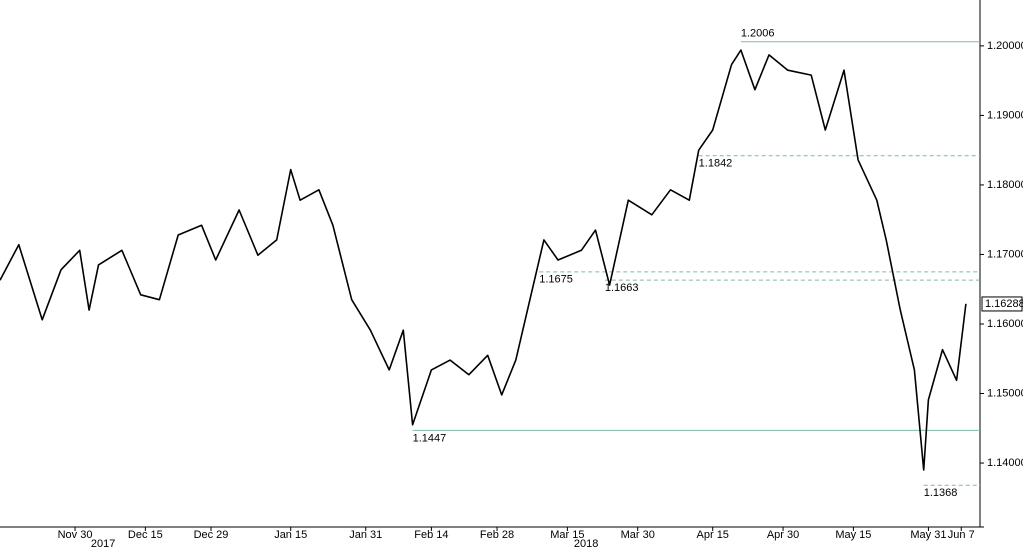 Image resolution: width=1023 pixels, height=550 pixels. I want to click on last-price-box, so click(1002, 304).